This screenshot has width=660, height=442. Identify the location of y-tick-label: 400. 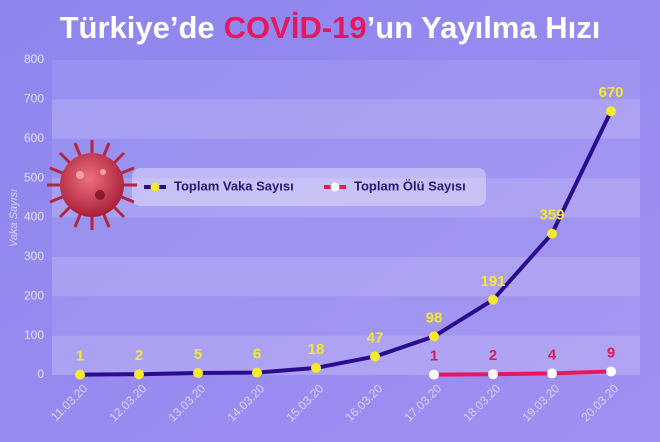
(34, 217).